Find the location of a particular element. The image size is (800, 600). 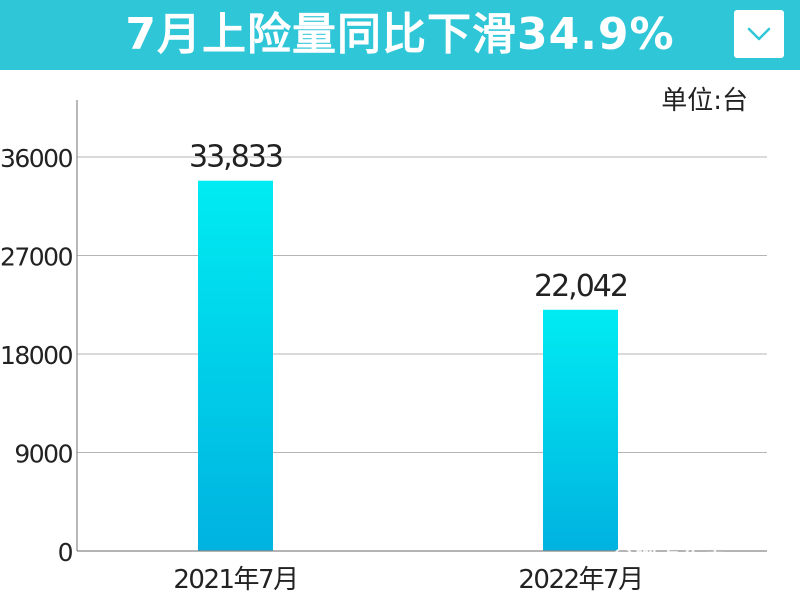

chevron-down-icon is located at coordinates (759, 34).